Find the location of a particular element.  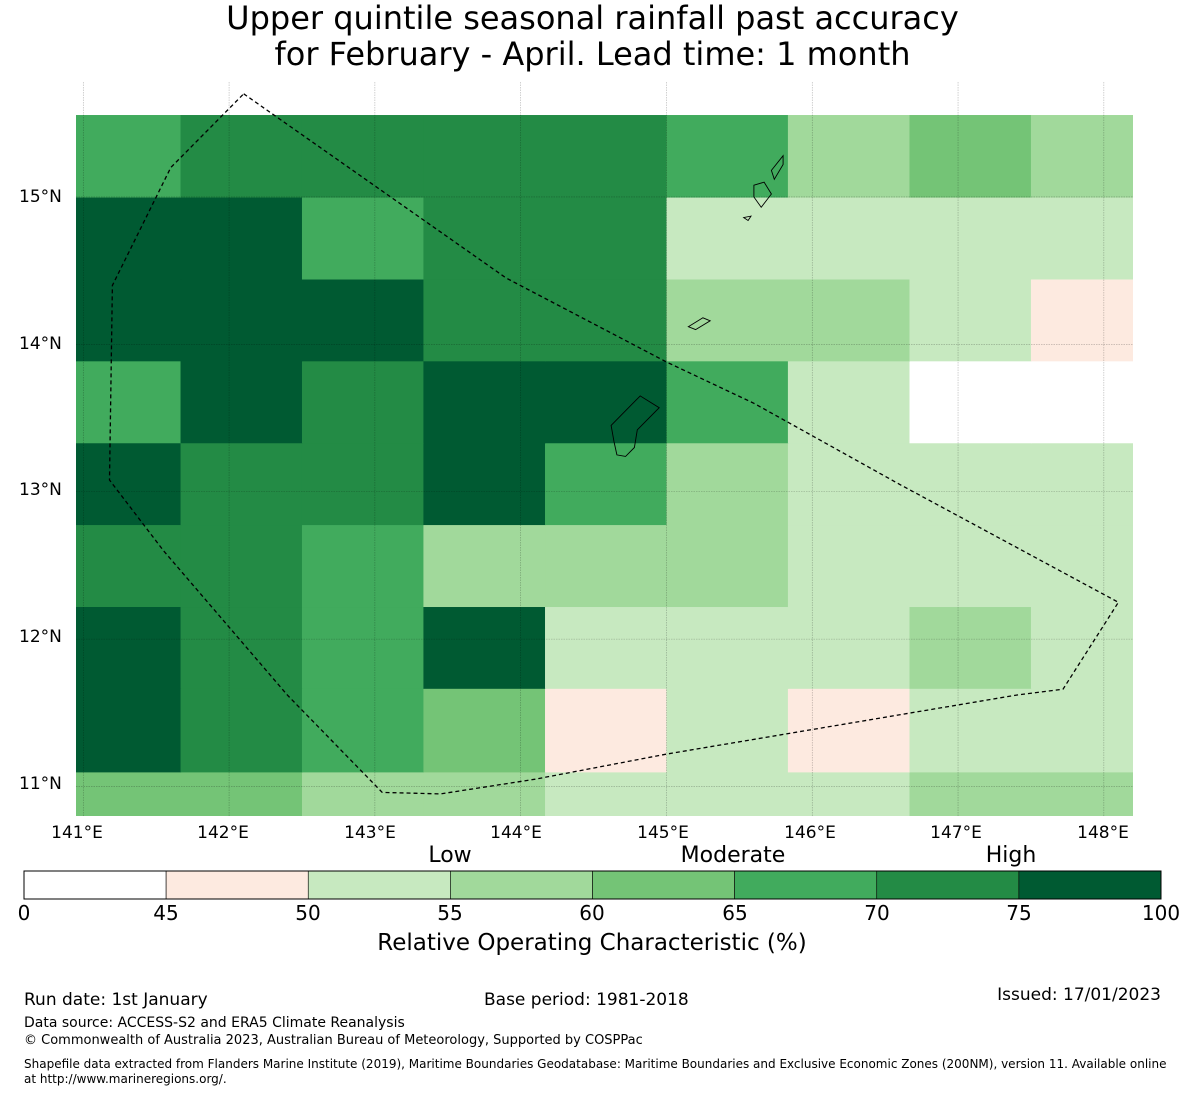

lat-label-11n: 11°N is located at coordinates (40, 784).